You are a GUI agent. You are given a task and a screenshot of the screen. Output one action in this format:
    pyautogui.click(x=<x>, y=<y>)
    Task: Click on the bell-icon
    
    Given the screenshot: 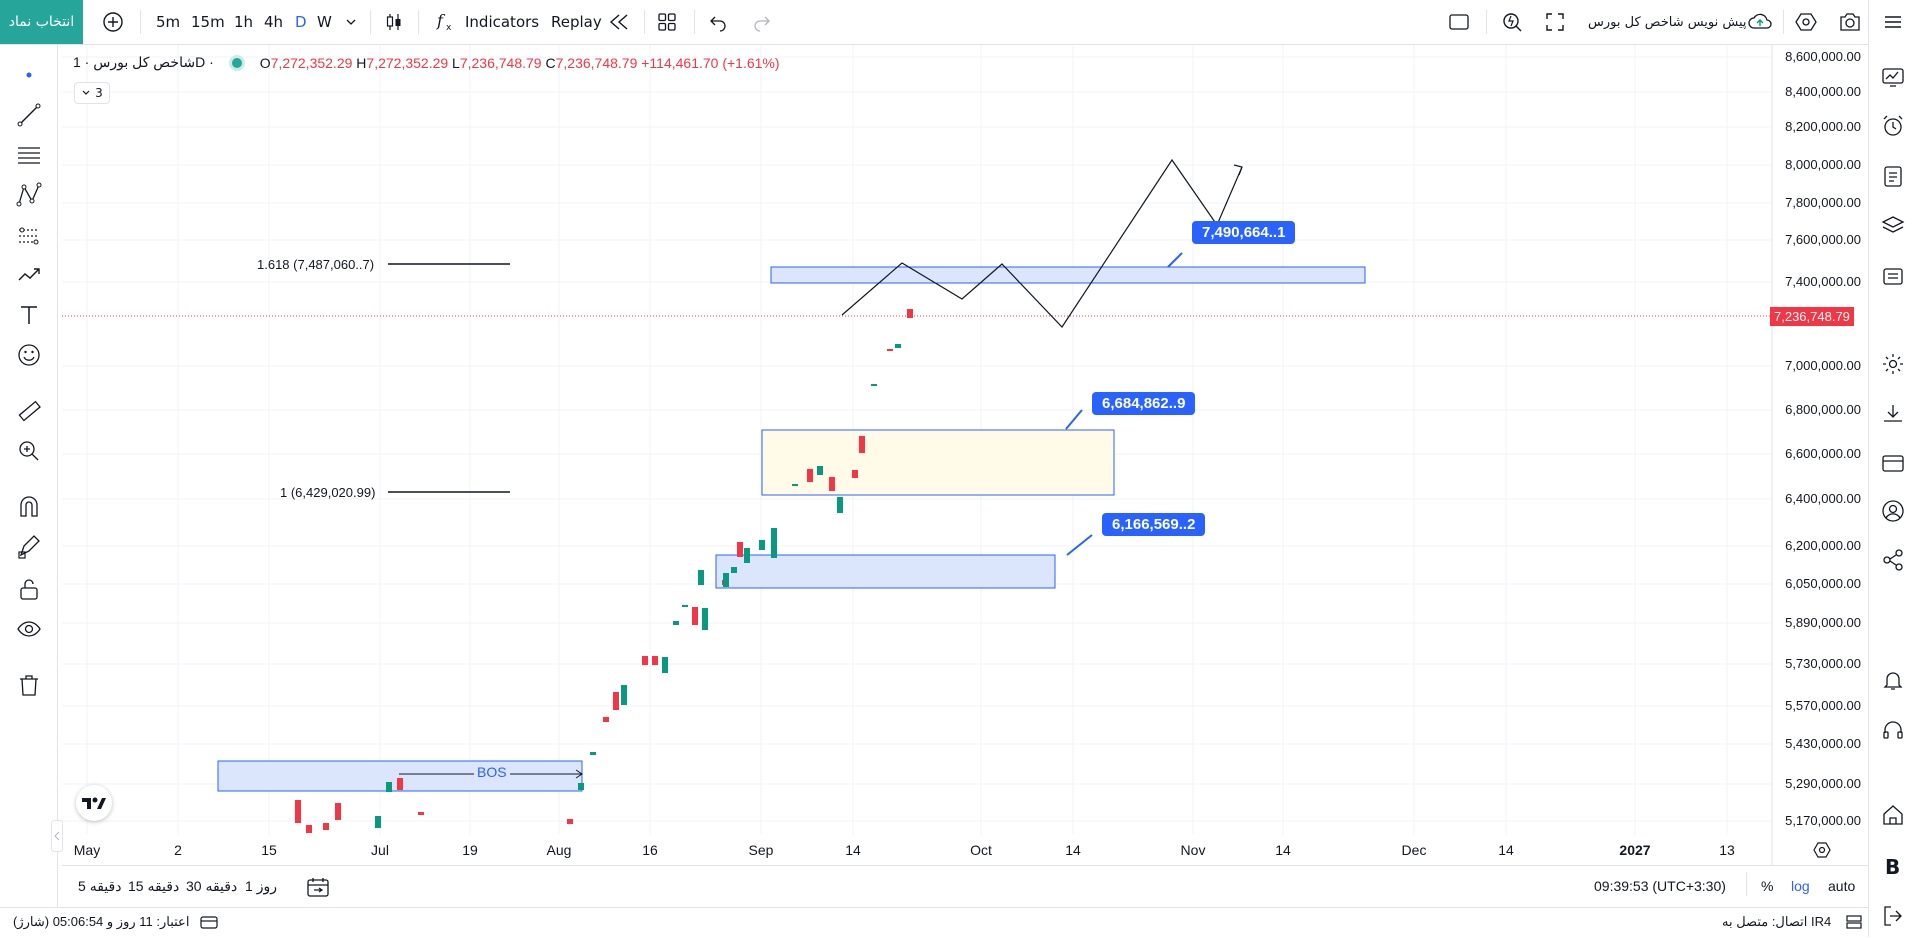 What is the action you would take?
    pyautogui.click(x=1893, y=680)
    